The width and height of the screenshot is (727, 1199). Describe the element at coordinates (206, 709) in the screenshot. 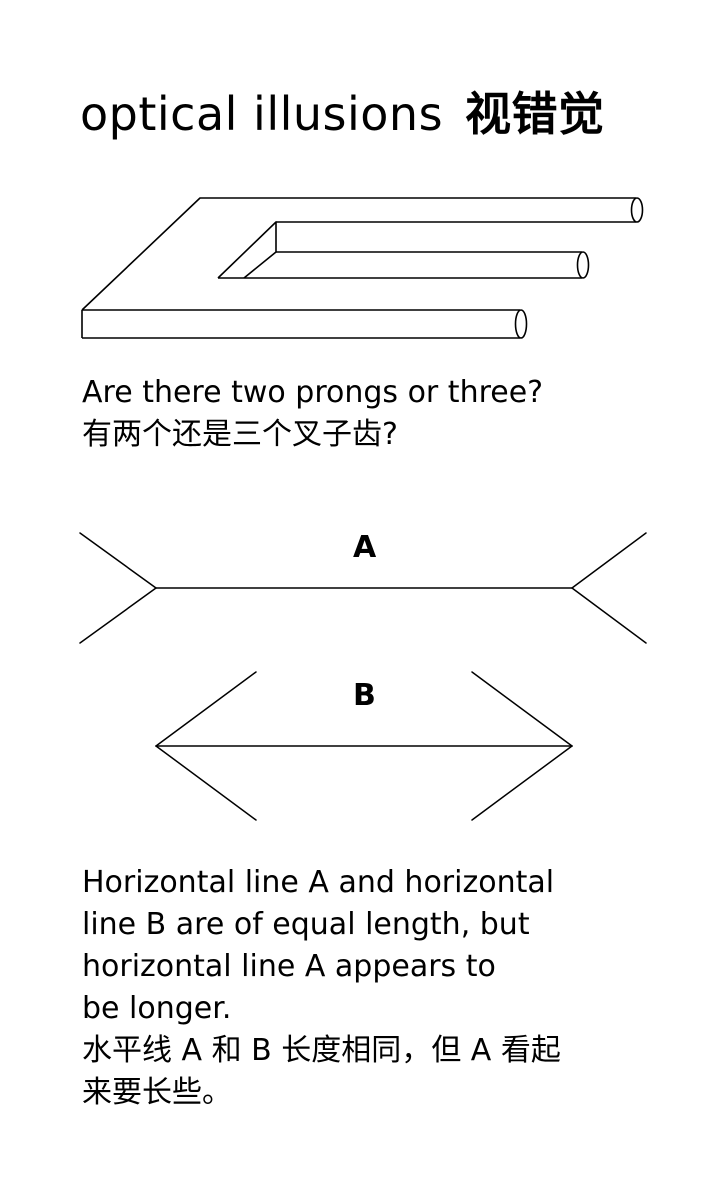

I see `line-b-left-fin-top` at that location.